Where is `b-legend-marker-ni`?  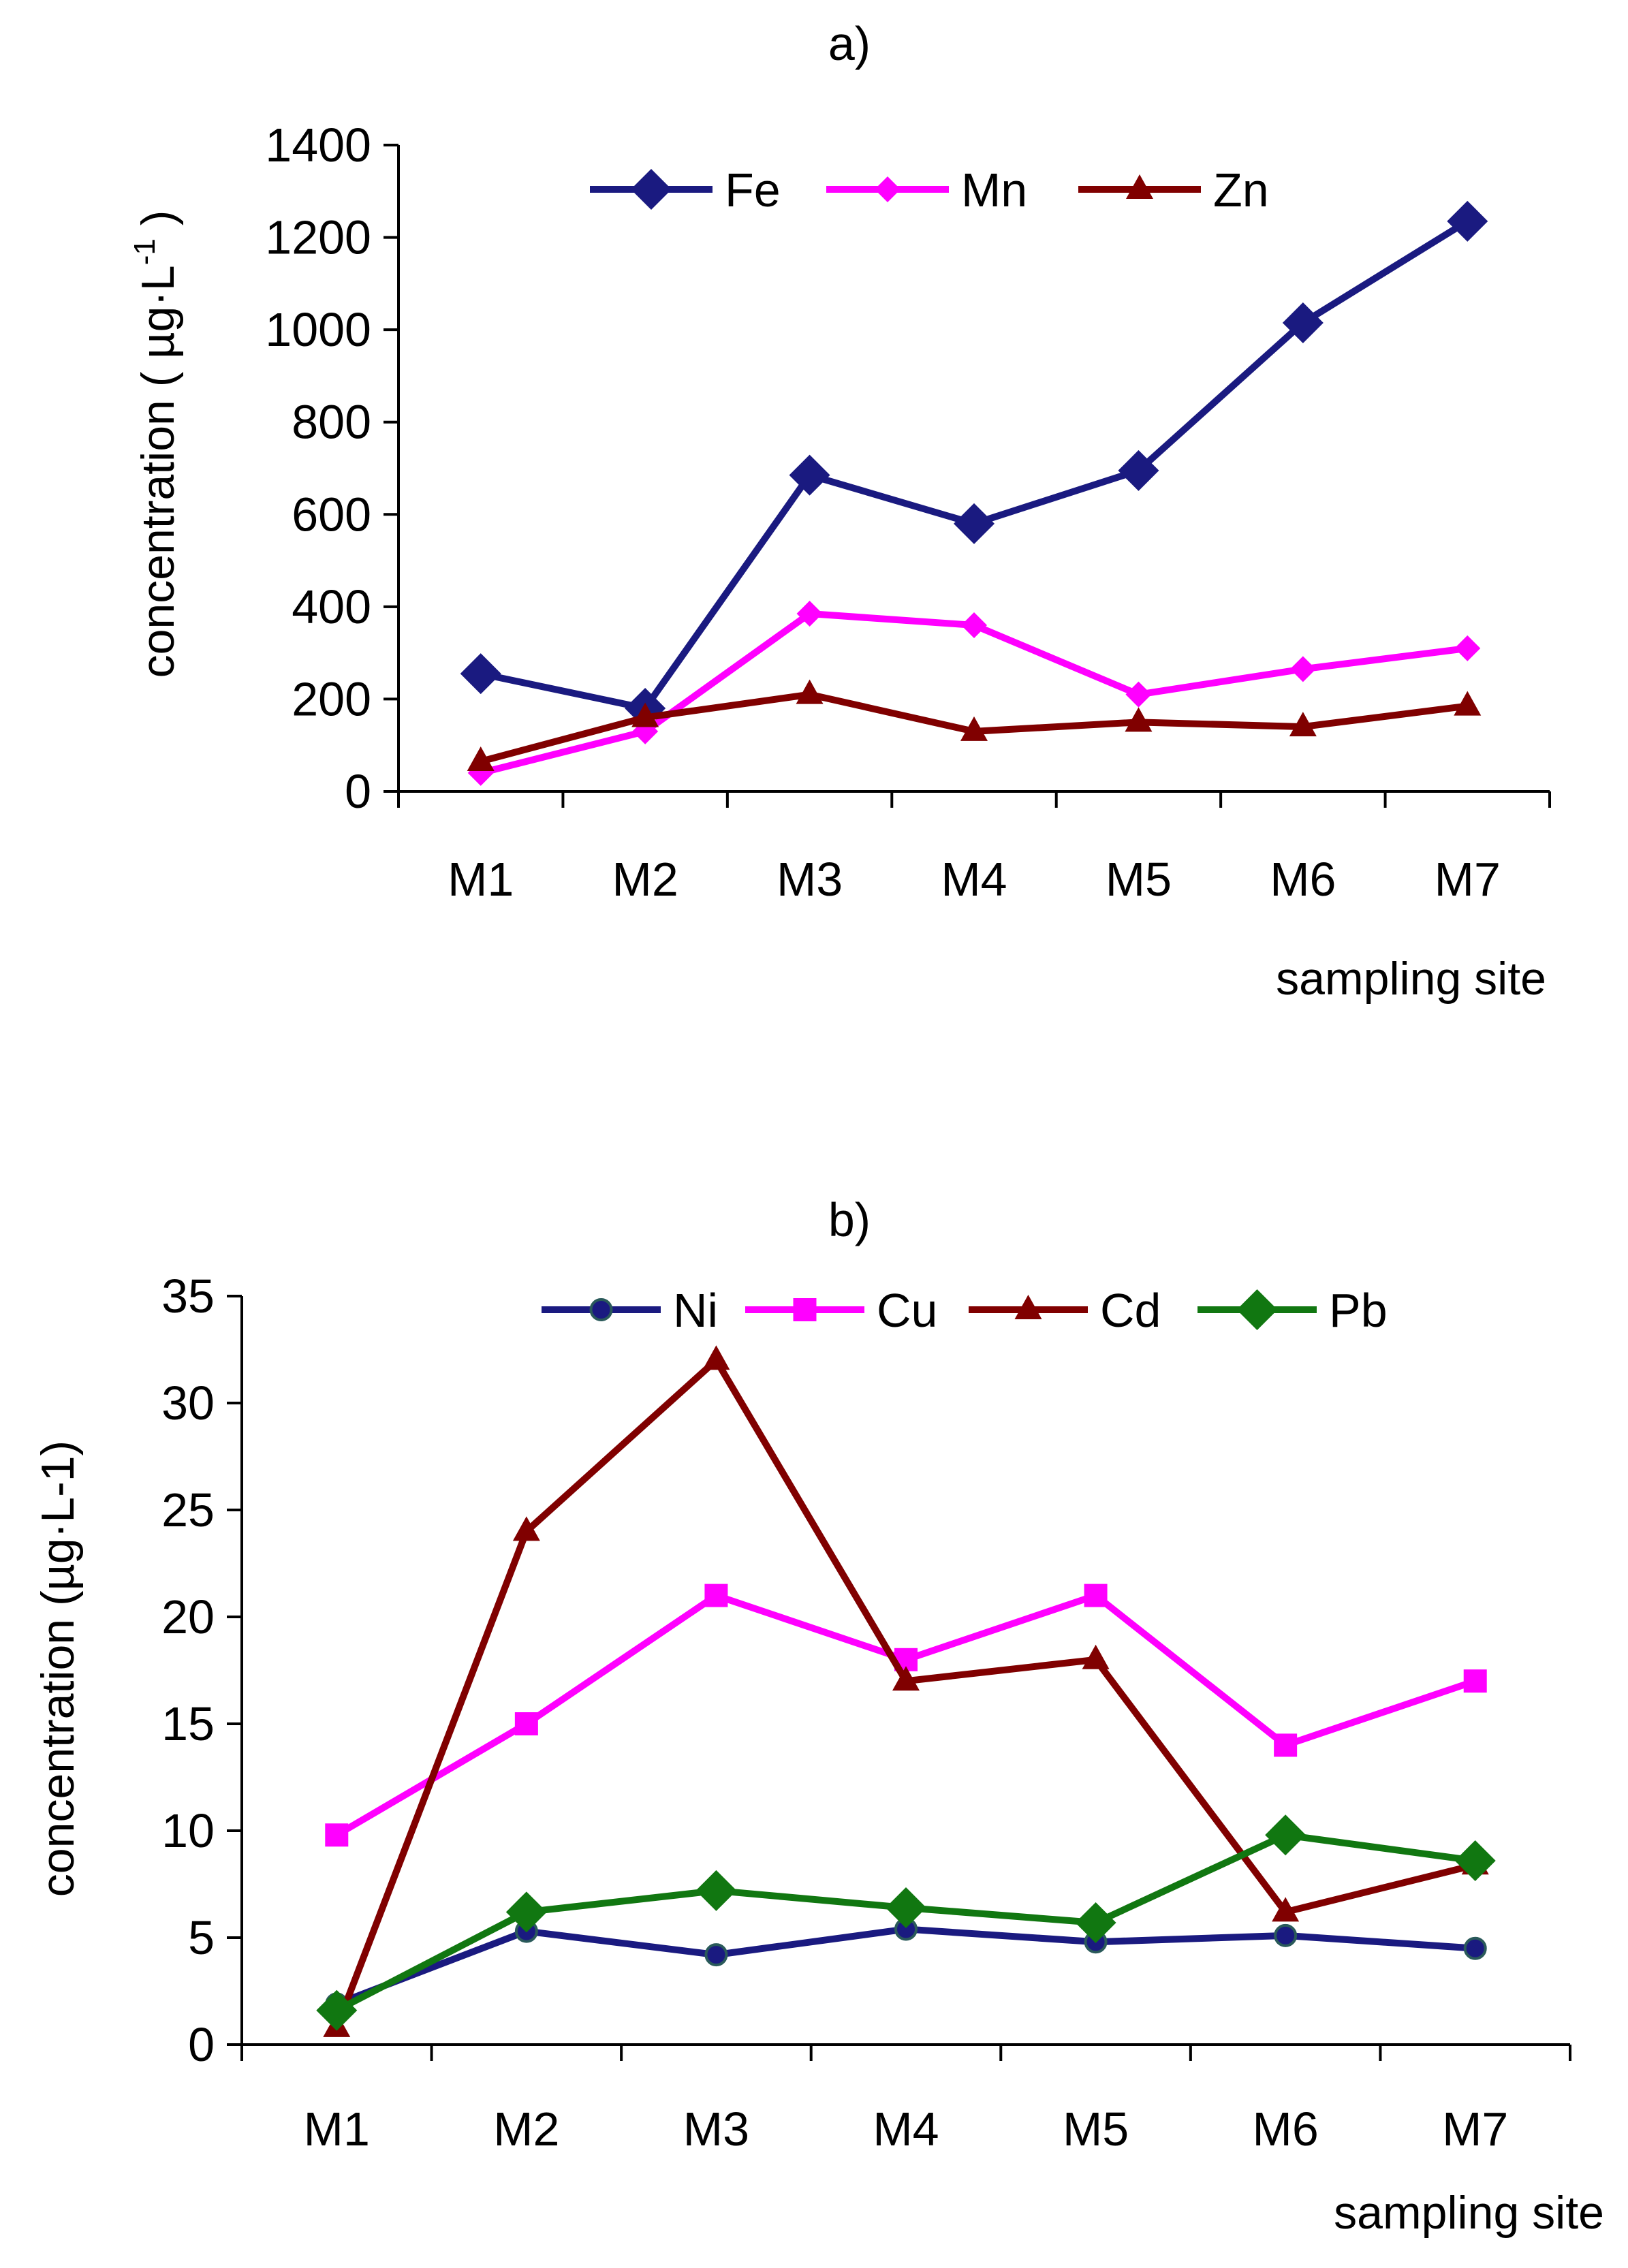
b-legend-marker-ni is located at coordinates (601, 1309).